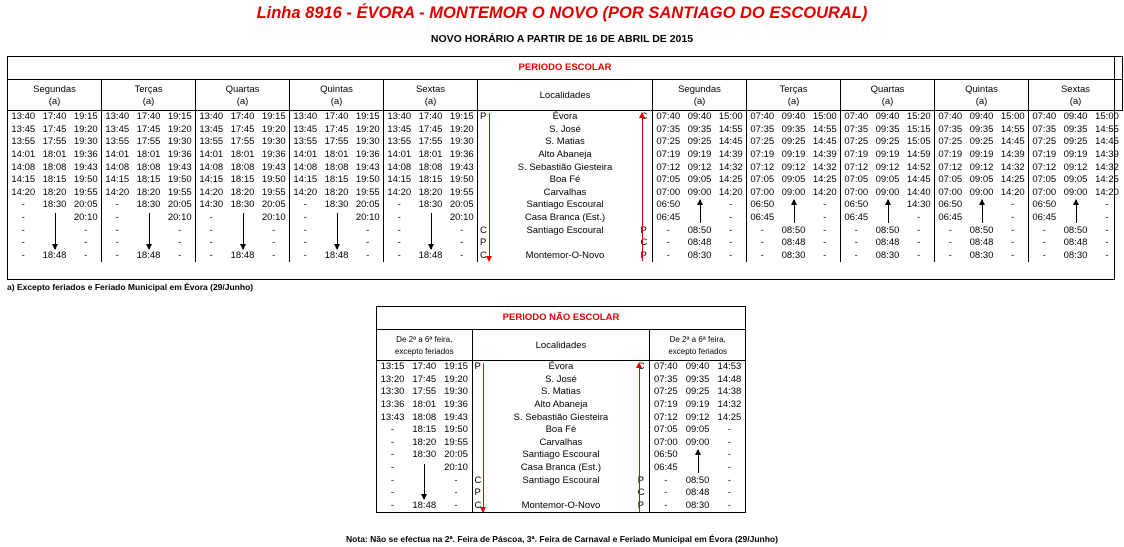  What do you see at coordinates (561, 345) in the screenshot?
I see `localidades-header: Localidades` at bounding box center [561, 345].